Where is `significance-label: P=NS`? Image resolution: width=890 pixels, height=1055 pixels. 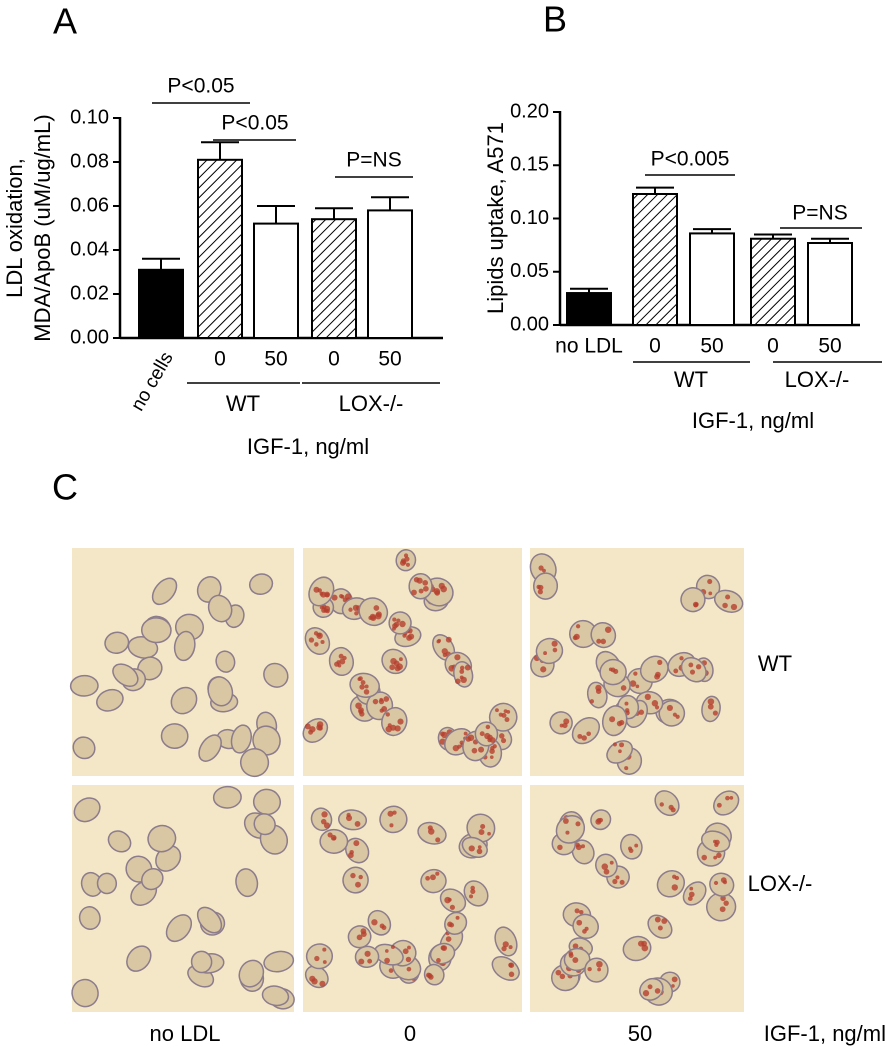
significance-label: P=NS is located at coordinates (373, 160).